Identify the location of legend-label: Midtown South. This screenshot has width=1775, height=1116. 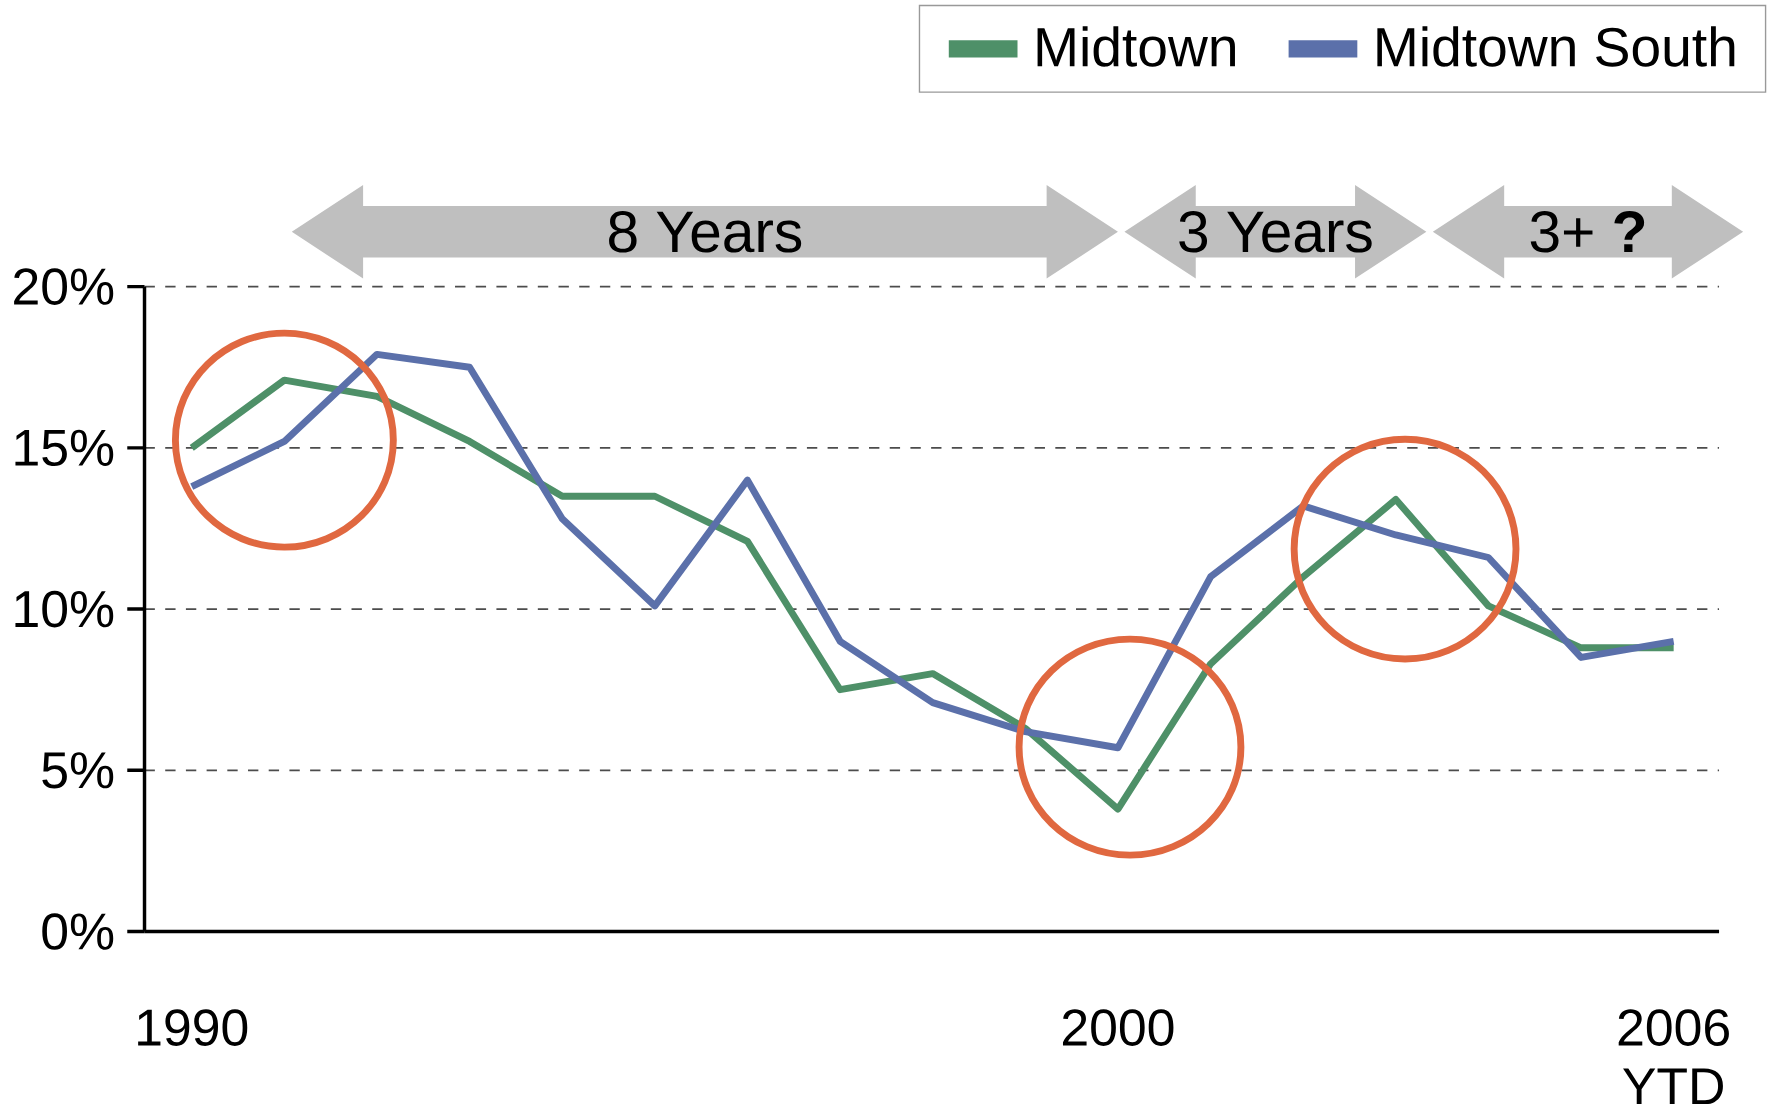
(1556, 46).